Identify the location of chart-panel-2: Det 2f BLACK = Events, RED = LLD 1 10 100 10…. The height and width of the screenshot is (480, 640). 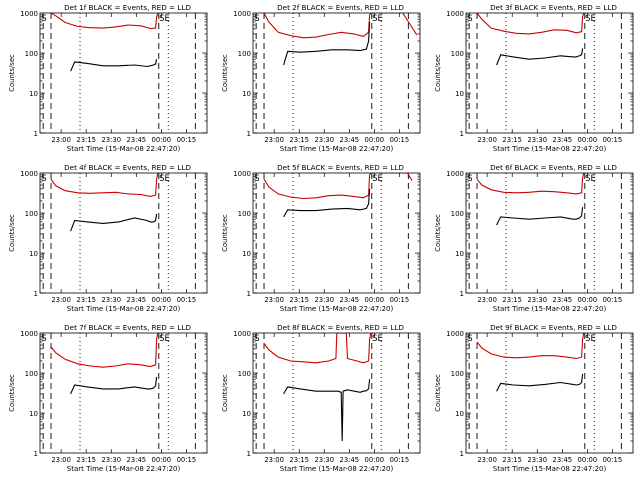
(321, 78).